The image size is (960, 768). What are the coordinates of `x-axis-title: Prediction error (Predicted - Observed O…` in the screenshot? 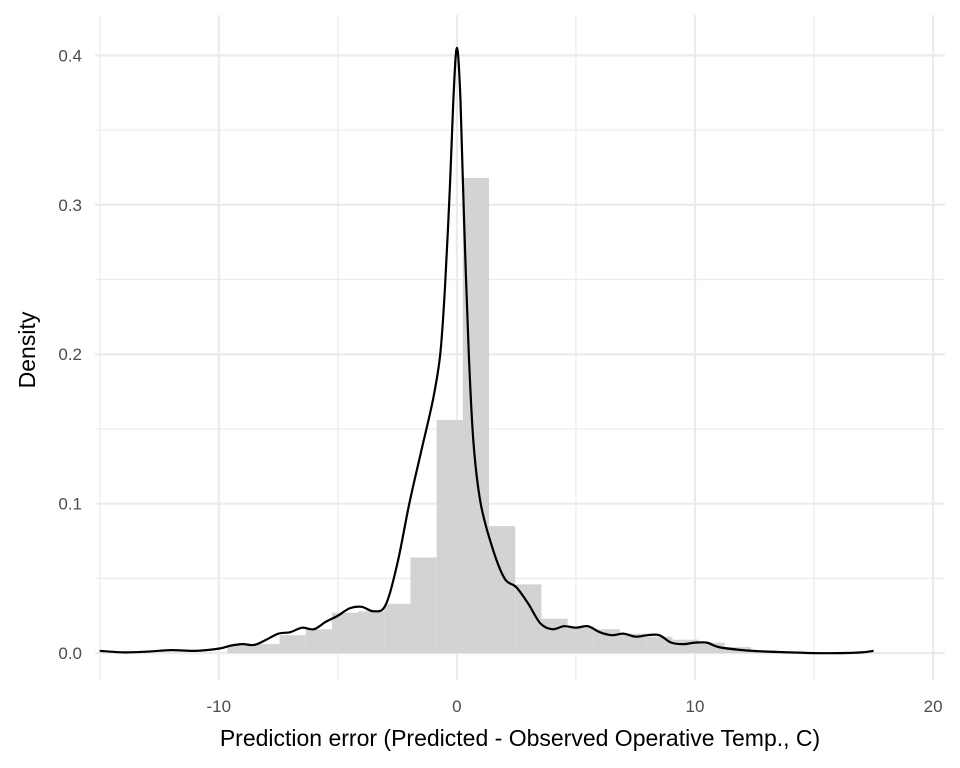 It's located at (520, 738).